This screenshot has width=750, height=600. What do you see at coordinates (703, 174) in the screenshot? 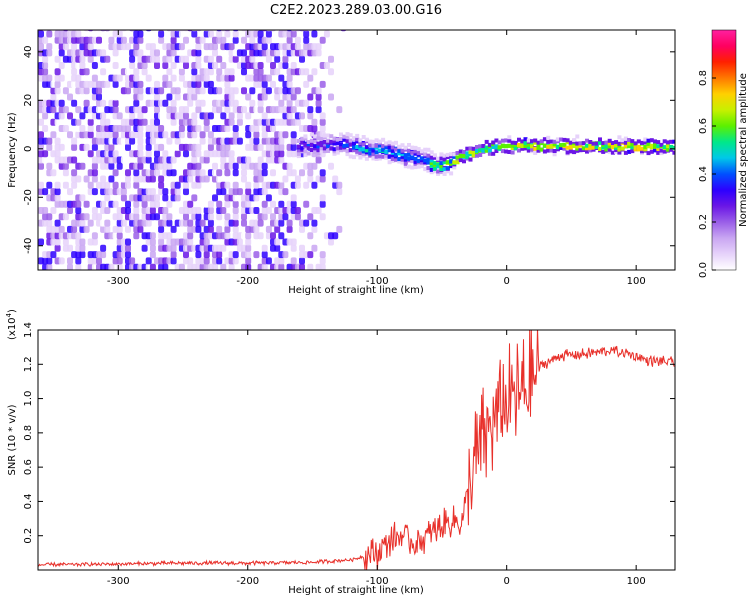
I see `colorbar-tick-label: 0.4` at bounding box center [703, 174].